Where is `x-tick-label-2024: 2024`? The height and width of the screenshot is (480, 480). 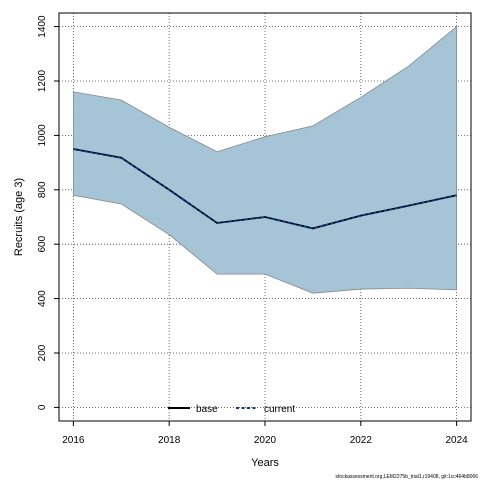
x-tick-label-2024: 2024 is located at coordinates (457, 440).